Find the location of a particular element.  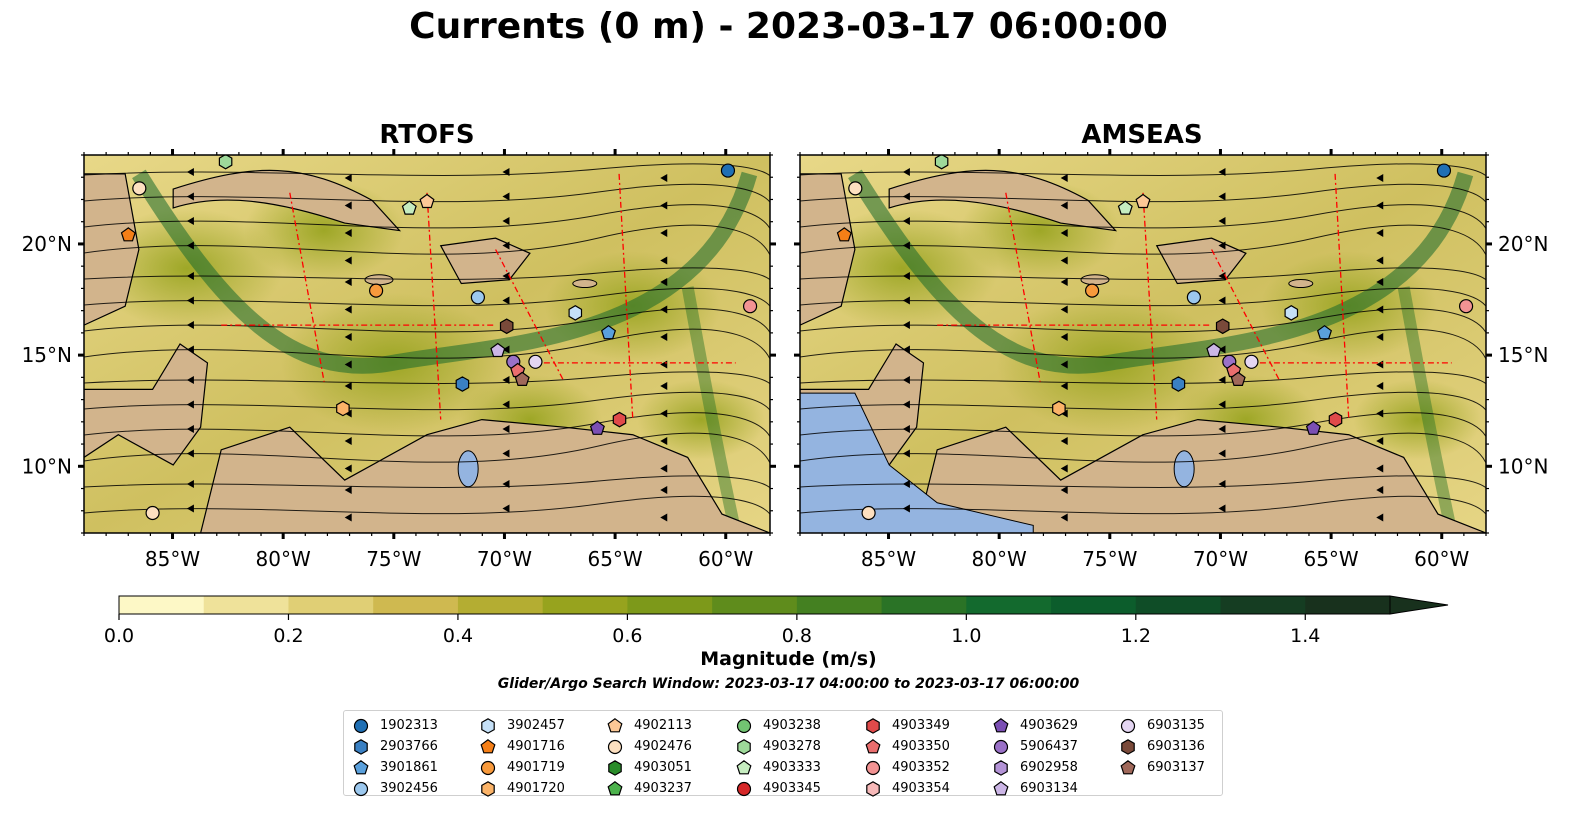

legend-label: 4903238 is located at coordinates (792, 725).